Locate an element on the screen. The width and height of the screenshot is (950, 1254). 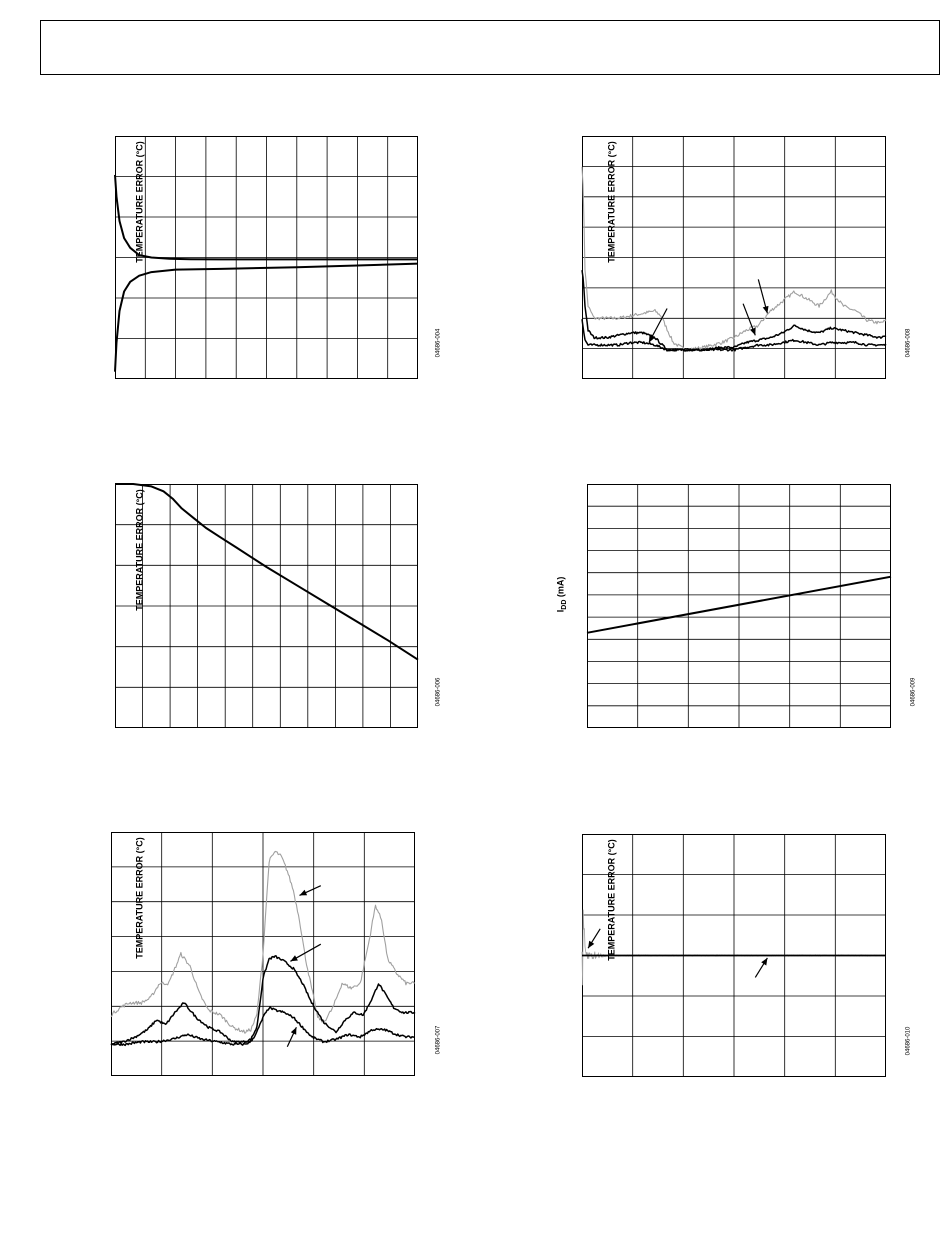
chart-plot-br is located at coordinates (734, 955).